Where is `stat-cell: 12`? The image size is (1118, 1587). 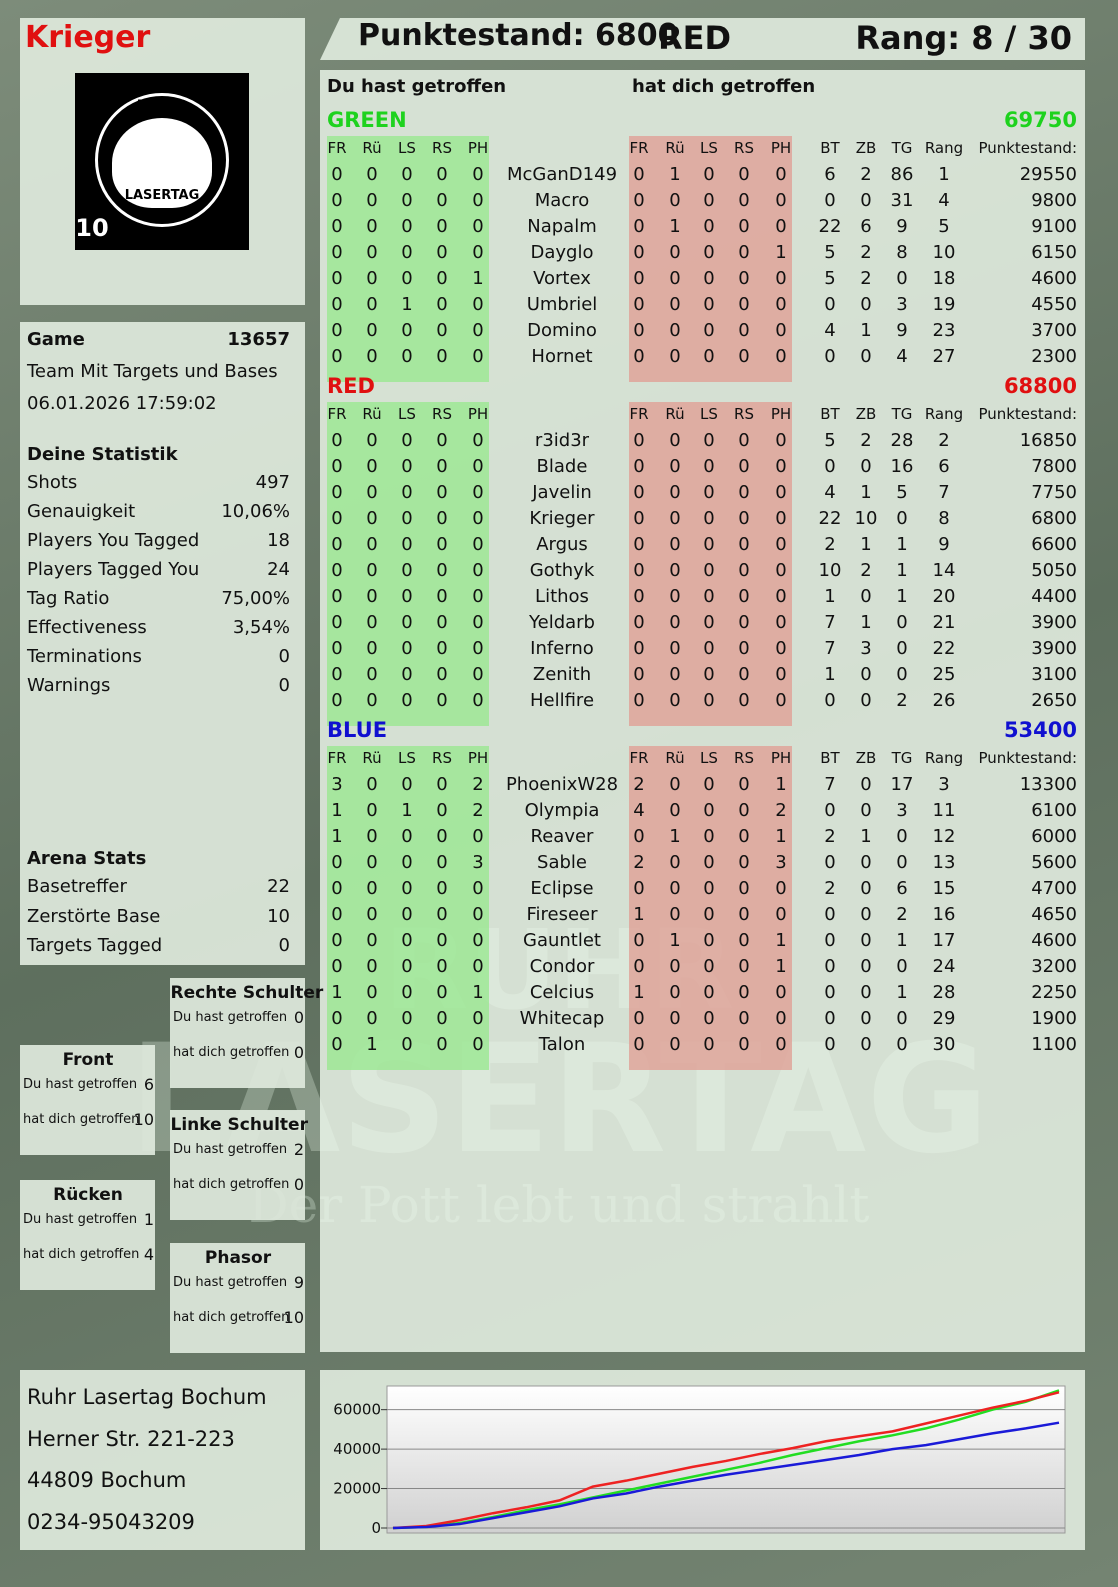
stat-cell: 12 is located at coordinates (944, 836).